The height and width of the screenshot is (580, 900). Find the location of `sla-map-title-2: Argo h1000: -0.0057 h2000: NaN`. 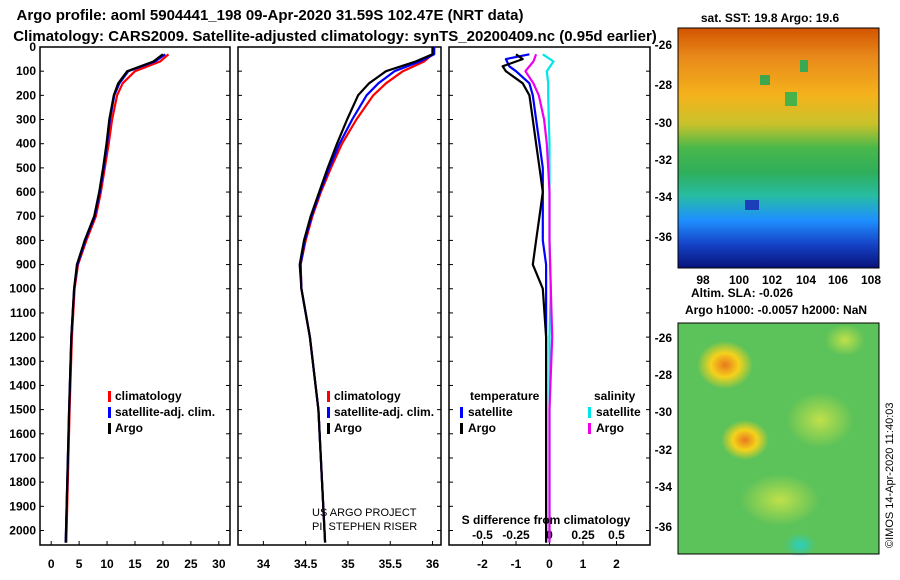

sla-map-title-2: Argo h1000: -0.0057 h2000: NaN is located at coordinates (776, 310).